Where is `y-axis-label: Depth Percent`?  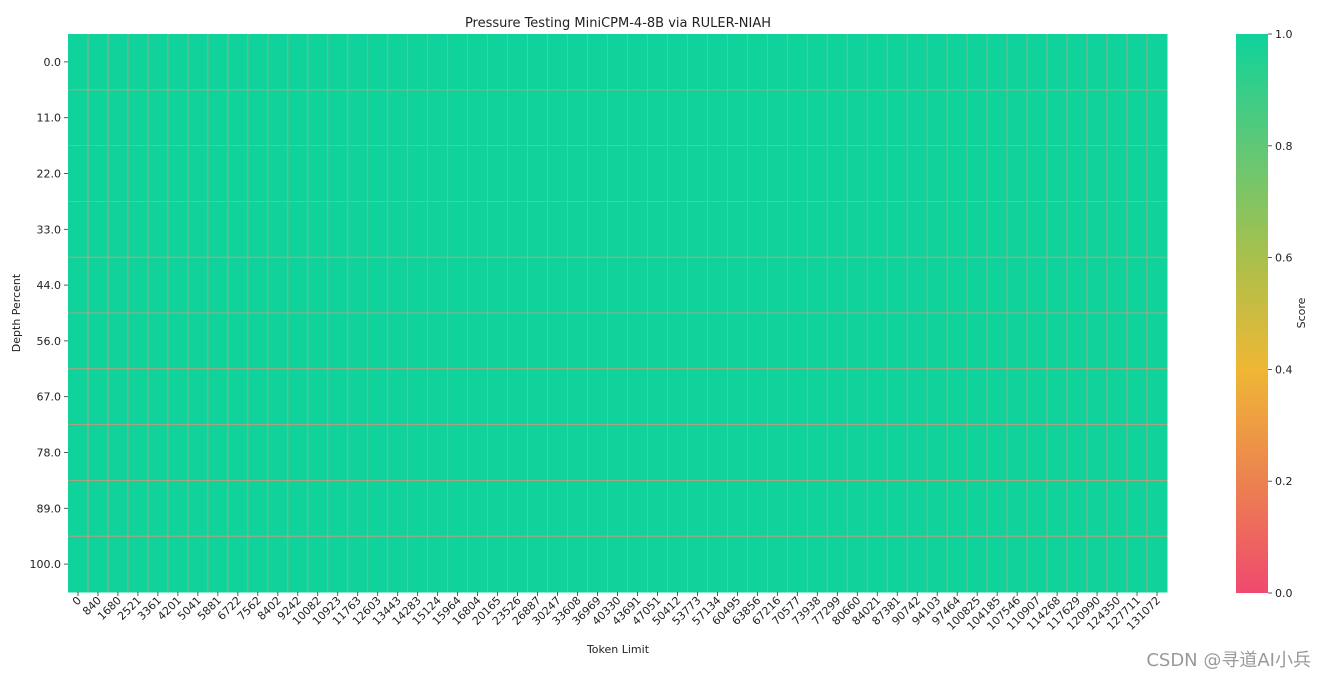 y-axis-label: Depth Percent is located at coordinates (16, 312).